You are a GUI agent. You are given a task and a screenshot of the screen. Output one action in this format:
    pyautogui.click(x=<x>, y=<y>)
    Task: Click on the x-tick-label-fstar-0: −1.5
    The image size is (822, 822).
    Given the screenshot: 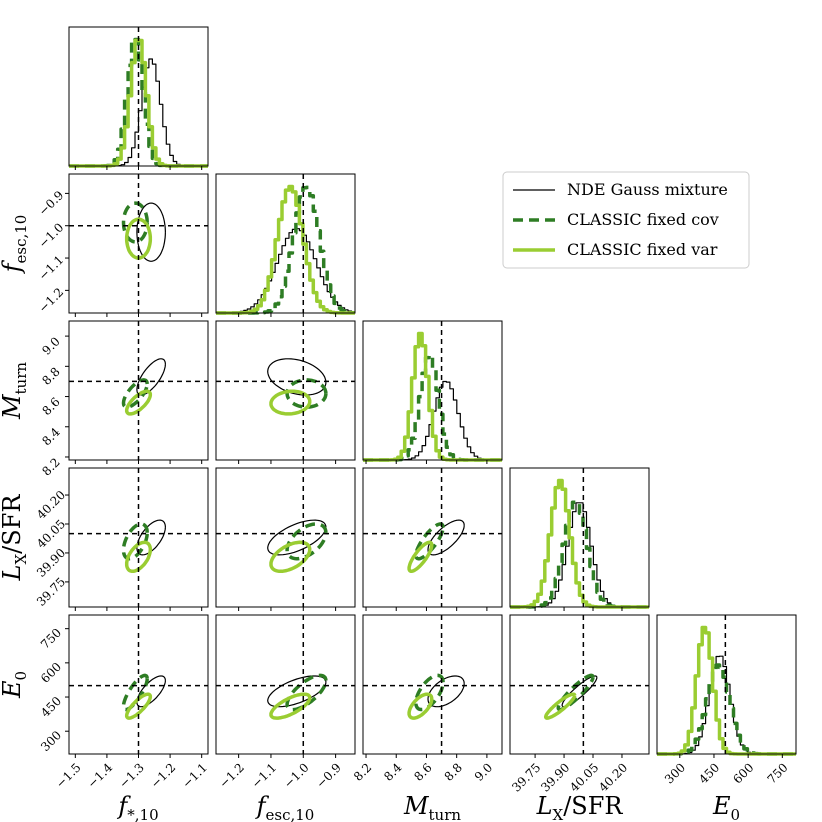 What is the action you would take?
    pyautogui.click(x=68, y=775)
    